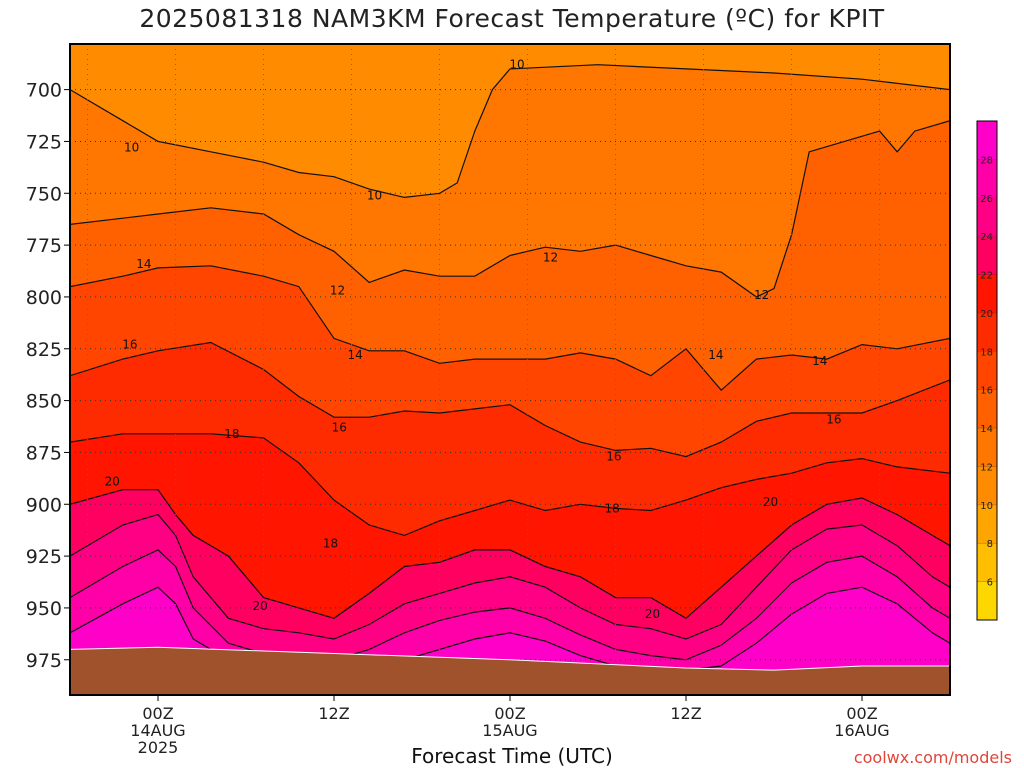  What do you see at coordinates (512, 756) in the screenshot?
I see `x-axis-label: Forecast Time (UTC)` at bounding box center [512, 756].